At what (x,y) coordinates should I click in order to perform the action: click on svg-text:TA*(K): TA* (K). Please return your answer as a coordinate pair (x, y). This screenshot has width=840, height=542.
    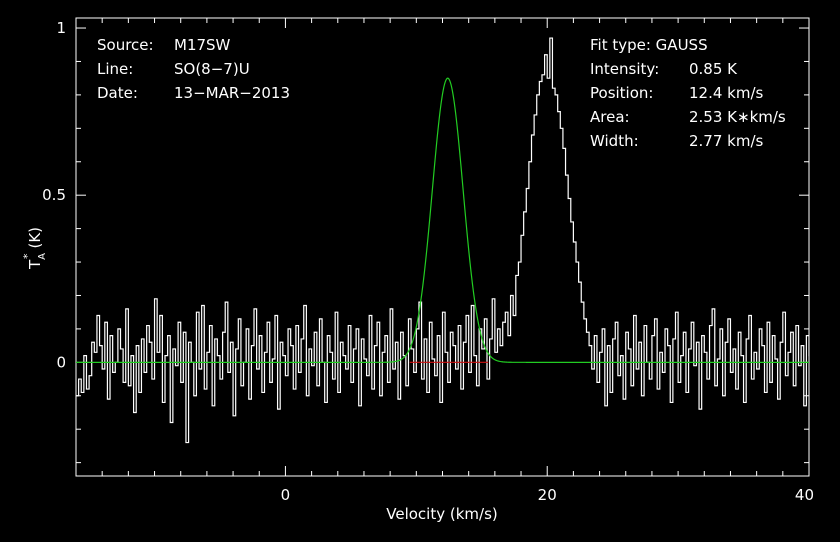
    Looking at the image, I should click on (34, 248).